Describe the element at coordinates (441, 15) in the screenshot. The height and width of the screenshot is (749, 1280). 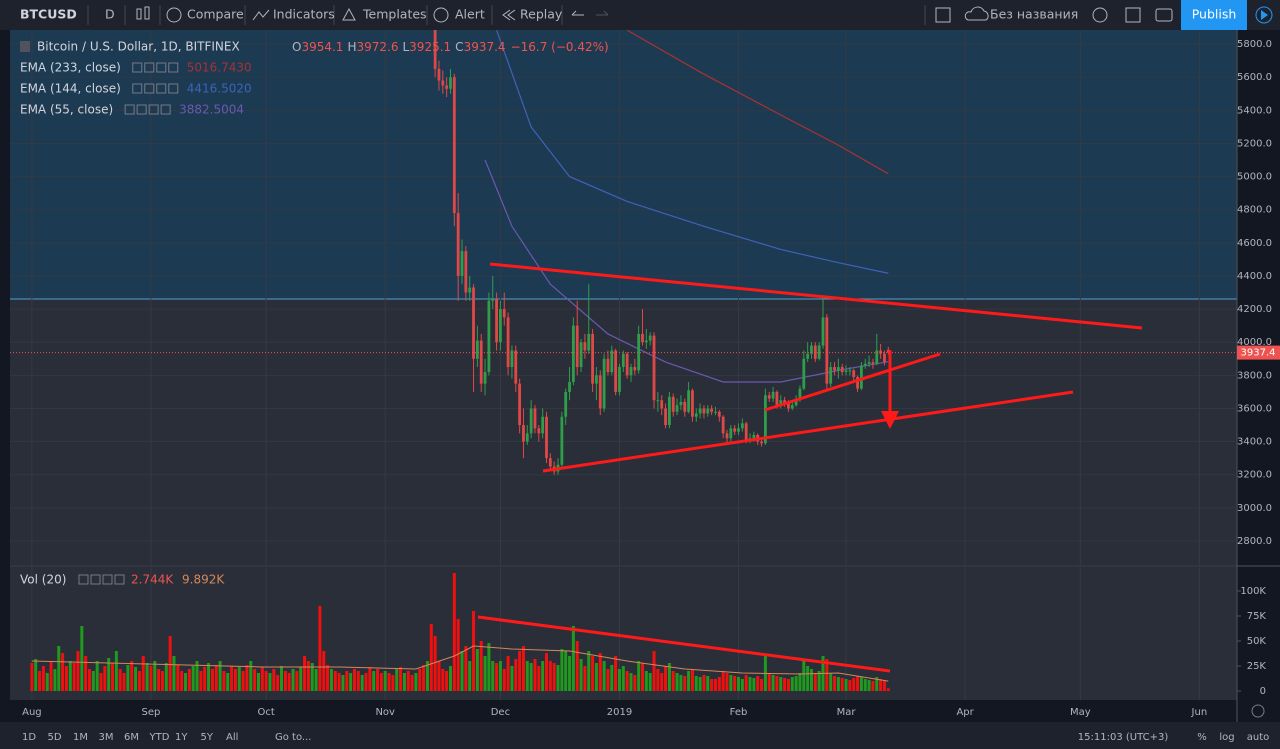
I see `alert-icon` at that location.